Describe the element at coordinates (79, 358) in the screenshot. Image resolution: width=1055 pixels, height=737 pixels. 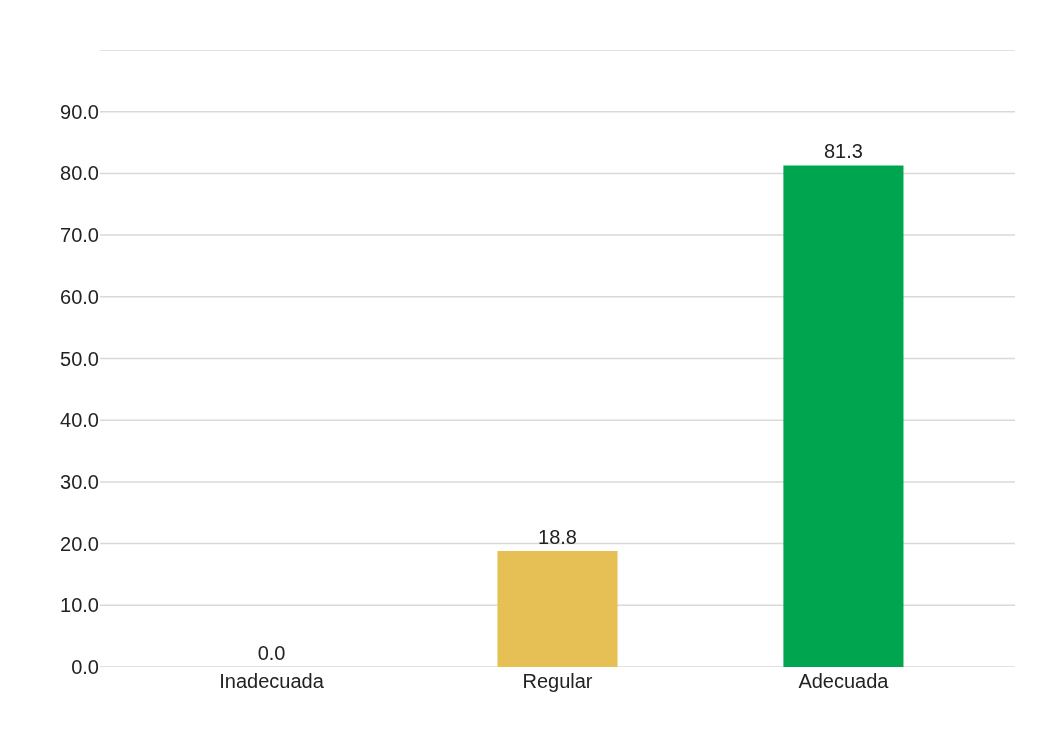
I see `y-tick-label: 50.0` at that location.